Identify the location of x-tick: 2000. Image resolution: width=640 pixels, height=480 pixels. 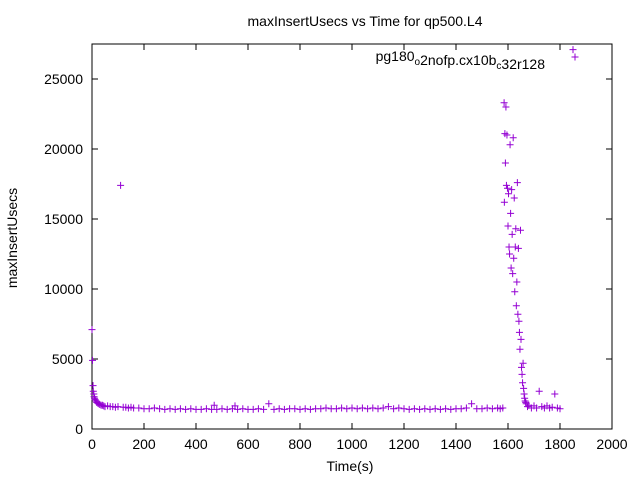
(612, 248).